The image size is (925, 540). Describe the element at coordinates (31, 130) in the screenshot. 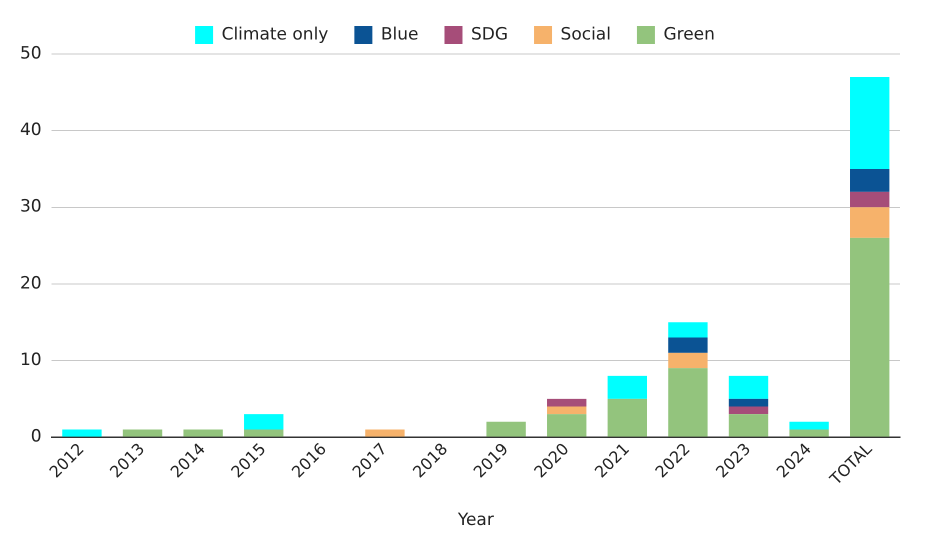

I see `y-tick-label: 40` at that location.